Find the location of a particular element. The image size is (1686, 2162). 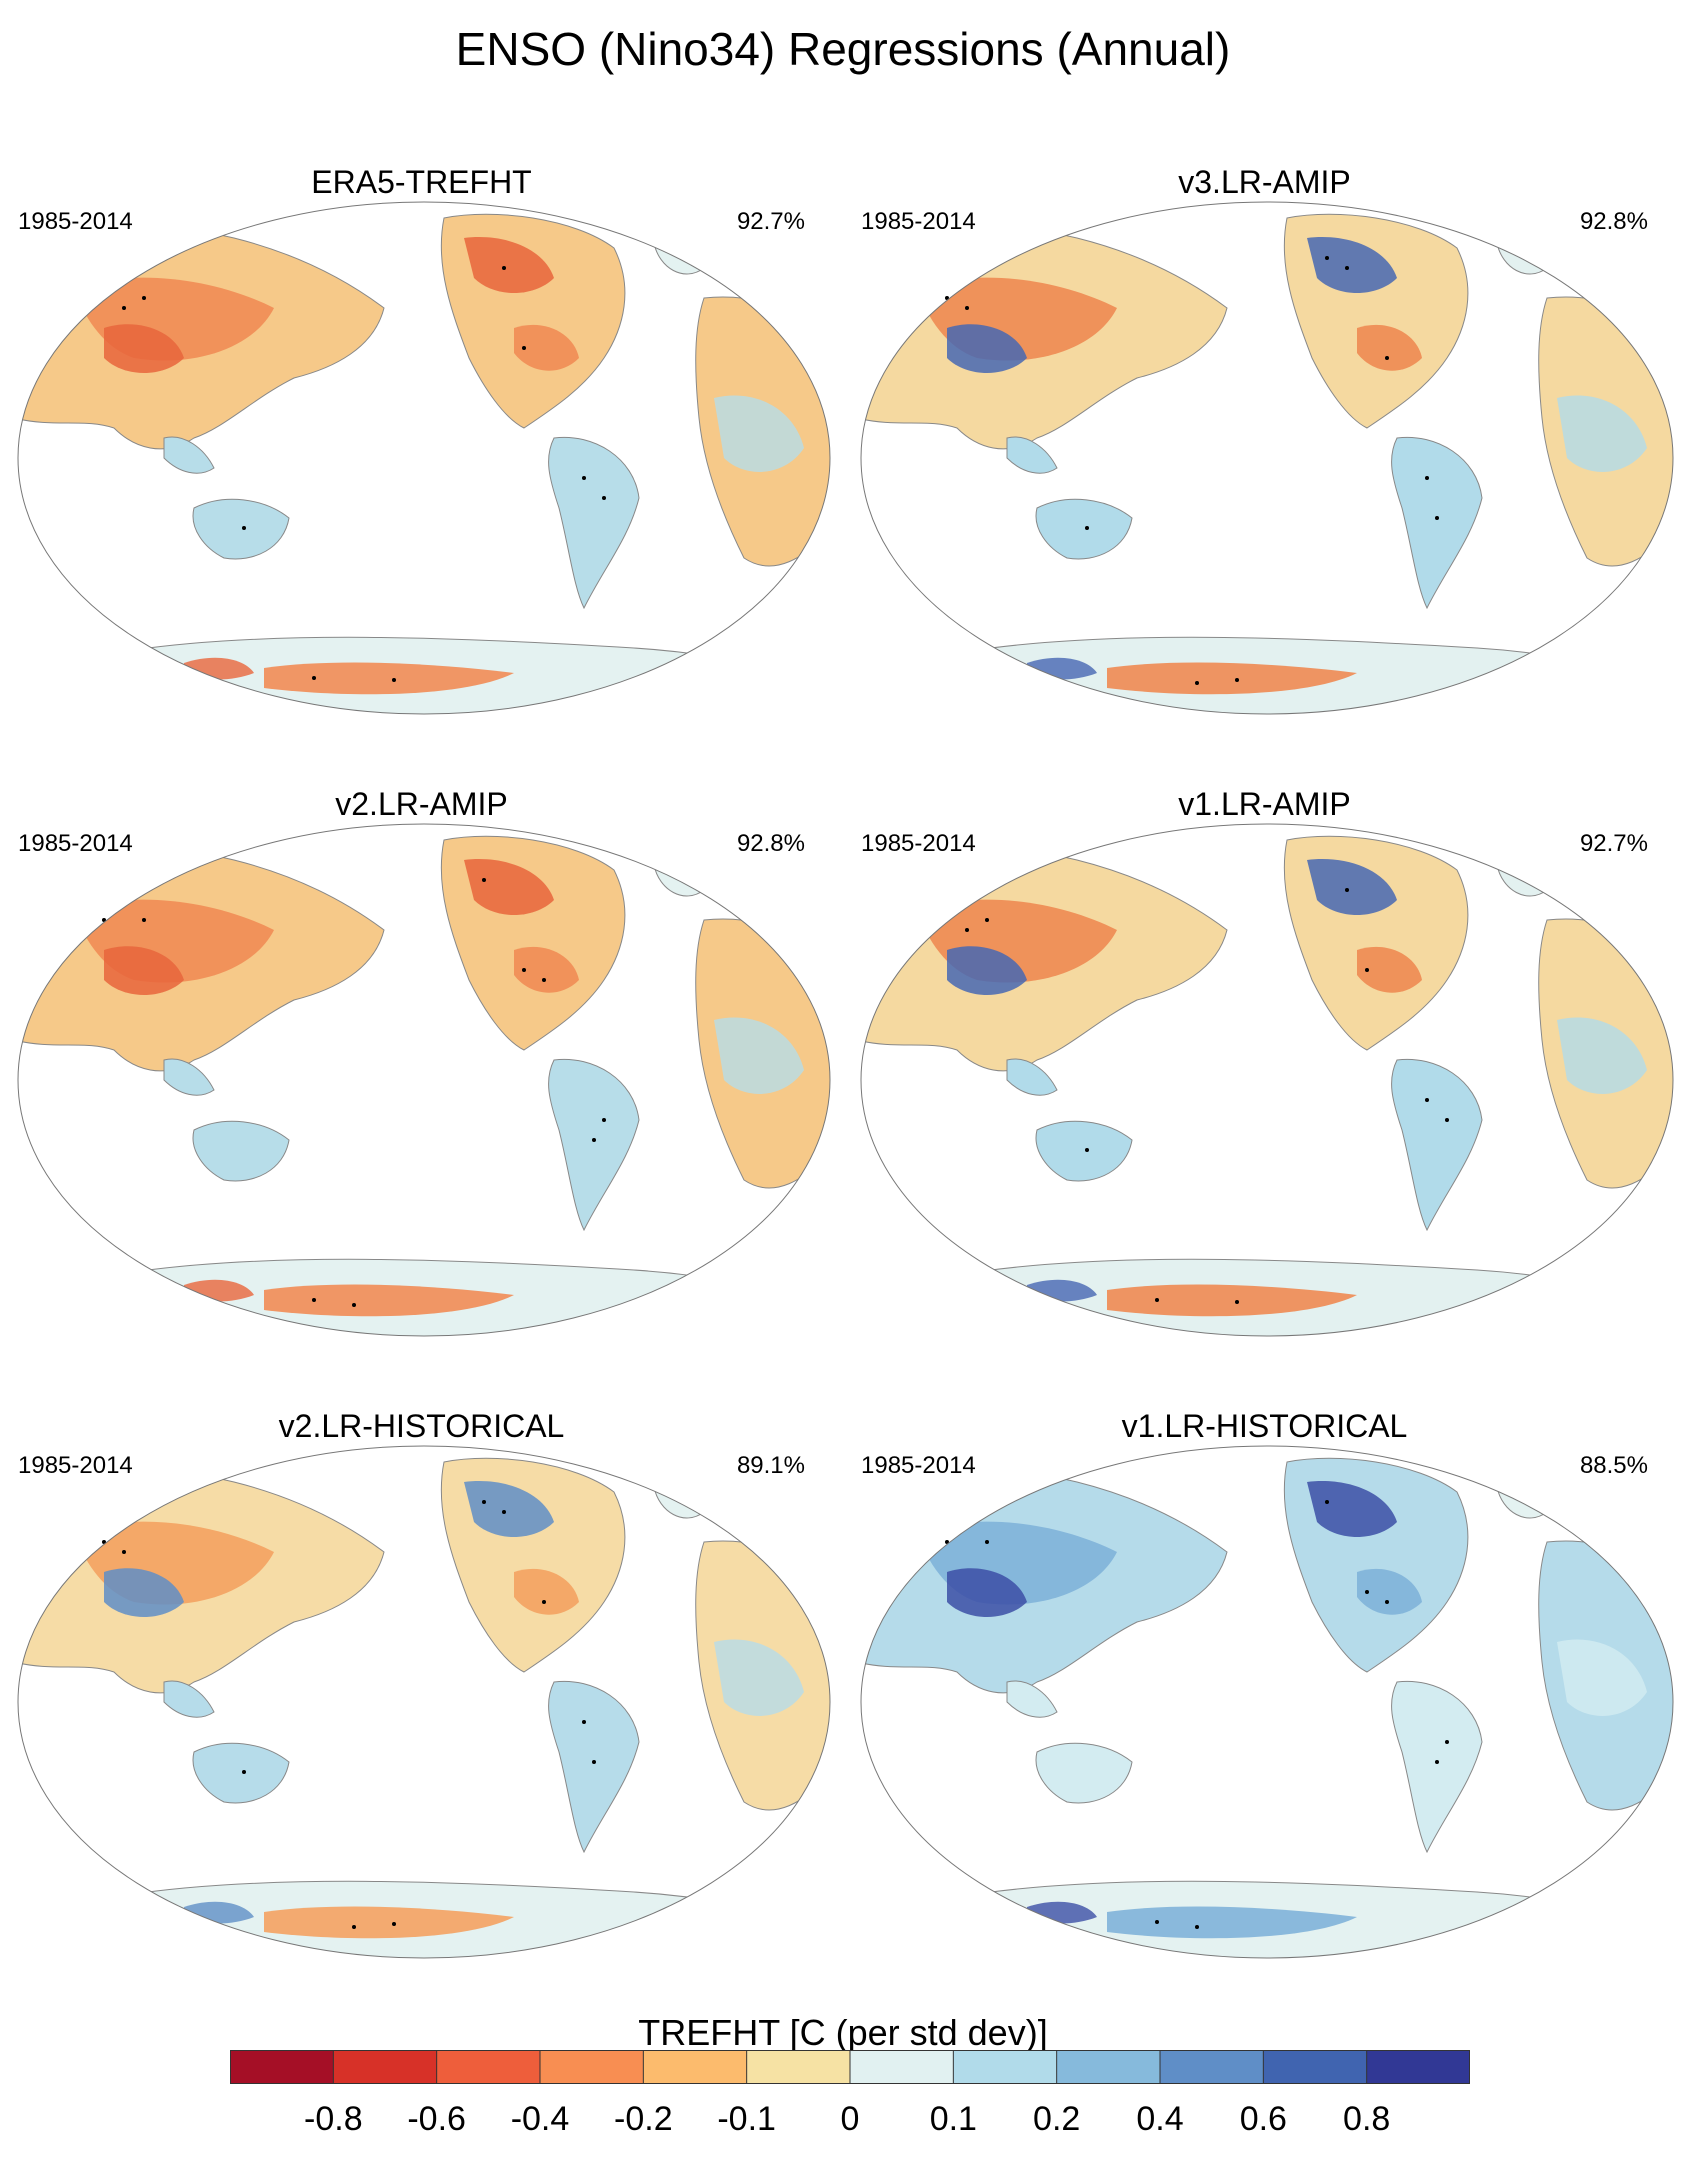

colorbar-tick-label: 0.1 is located at coordinates (953, 2119).